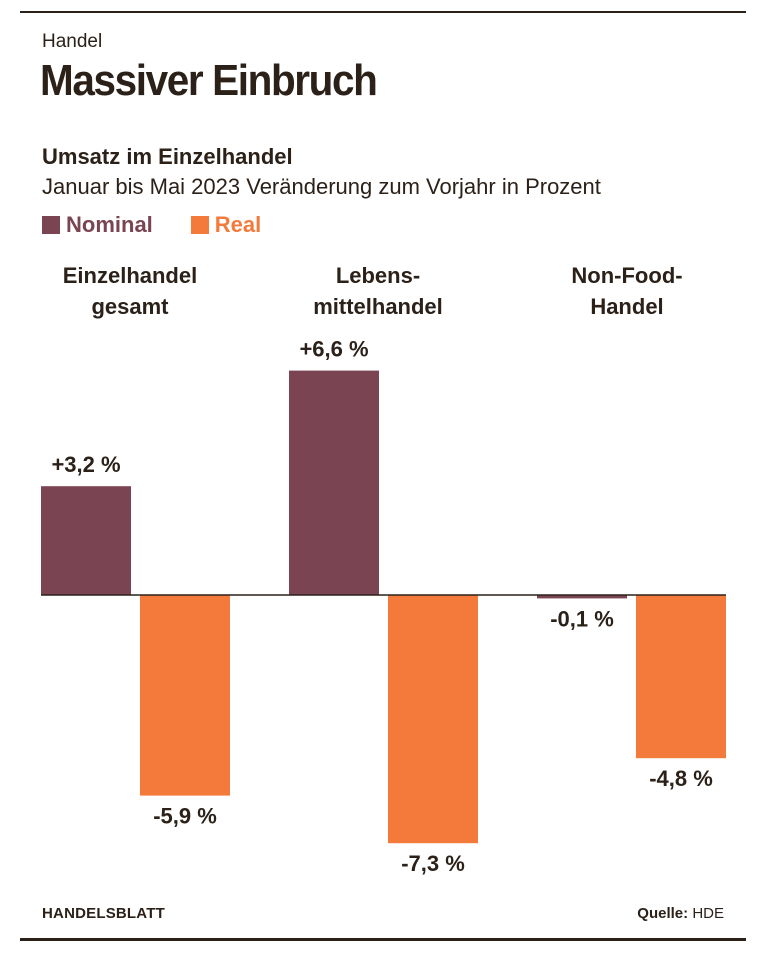 The width and height of the screenshot is (760, 959). What do you see at coordinates (109, 224) in the screenshot?
I see `legend-label-nominal: Nominal` at bounding box center [109, 224].